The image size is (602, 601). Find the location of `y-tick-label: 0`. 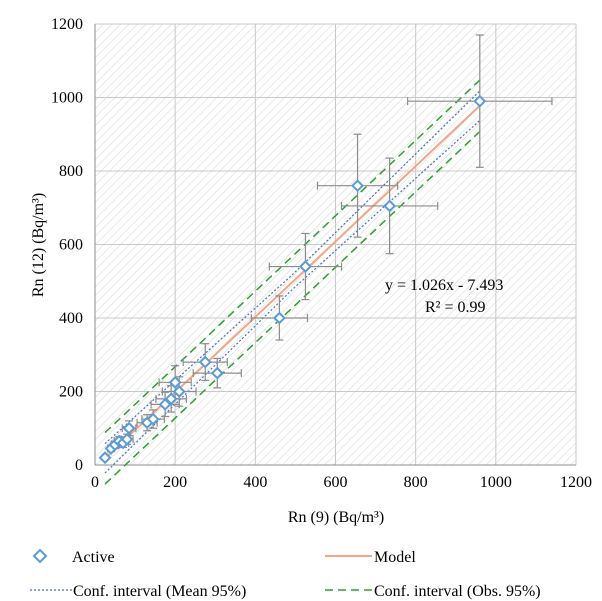

y-tick-label: 0 is located at coordinates (79, 465).